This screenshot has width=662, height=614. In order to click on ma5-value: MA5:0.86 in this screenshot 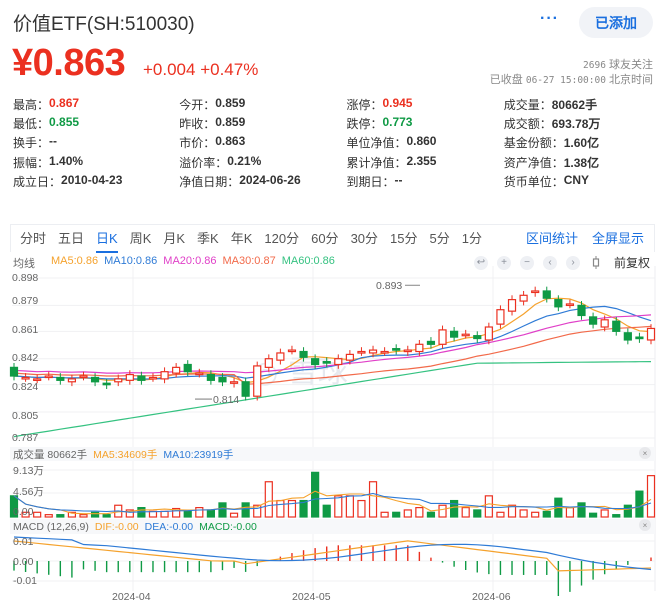, I will do `click(75, 261)`.